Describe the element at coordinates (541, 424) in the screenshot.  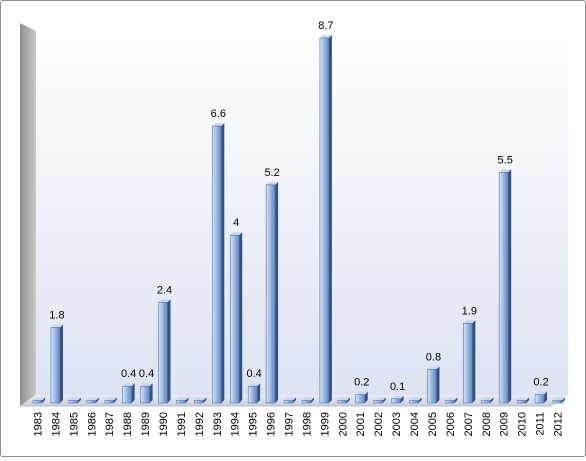
I see `x-tick-label-2011: 2011` at that location.